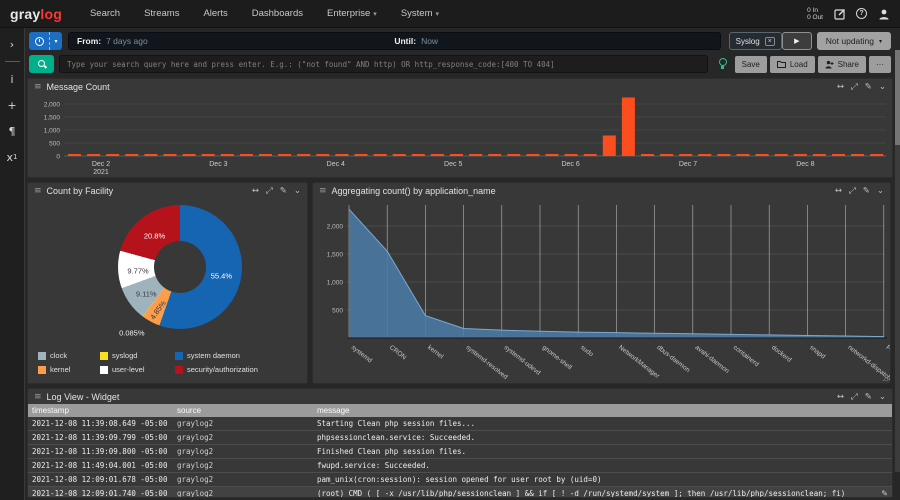  I want to click on facility-pie-chart: 55.4% 4.85% 0.085% 9.11% 9.77% 20.8%, so click(167, 273).